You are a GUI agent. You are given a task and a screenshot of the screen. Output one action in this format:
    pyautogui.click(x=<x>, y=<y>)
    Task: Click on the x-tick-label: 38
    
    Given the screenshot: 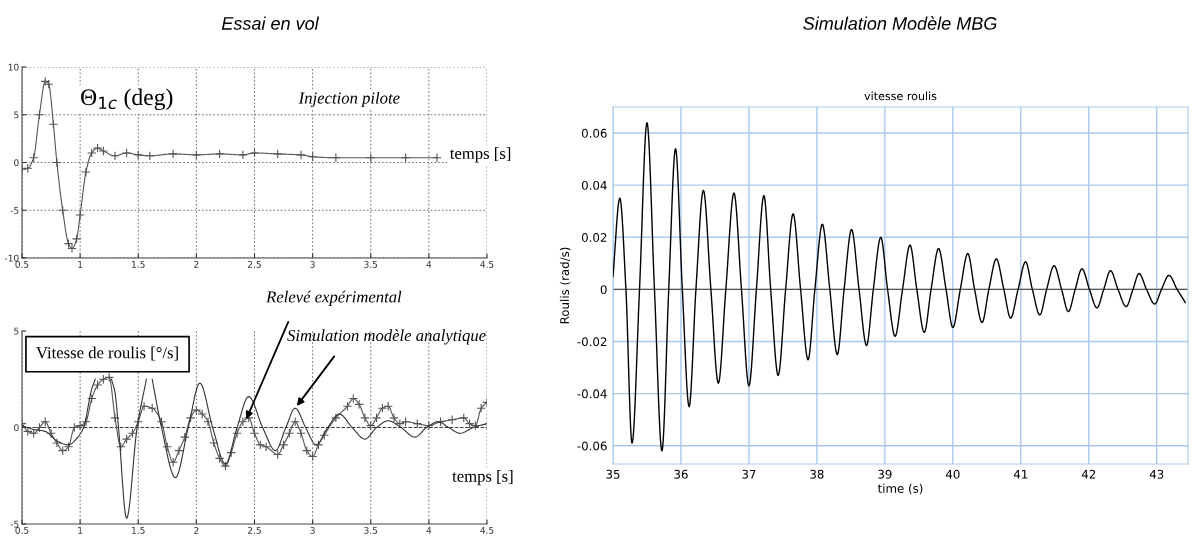 What is the action you would take?
    pyautogui.click(x=817, y=474)
    